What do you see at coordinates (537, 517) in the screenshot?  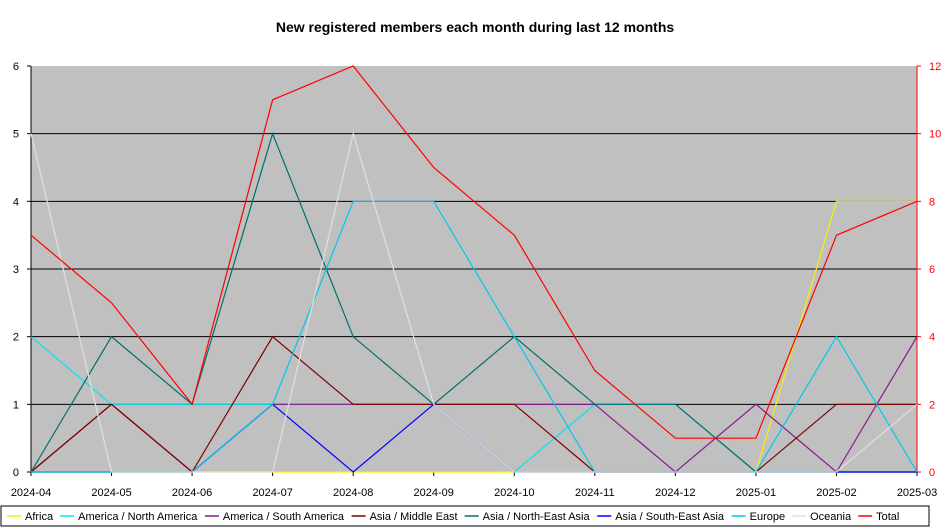 I see `legend-label-asia-north-east-asia: Asia / North-East Asia` at bounding box center [537, 517].